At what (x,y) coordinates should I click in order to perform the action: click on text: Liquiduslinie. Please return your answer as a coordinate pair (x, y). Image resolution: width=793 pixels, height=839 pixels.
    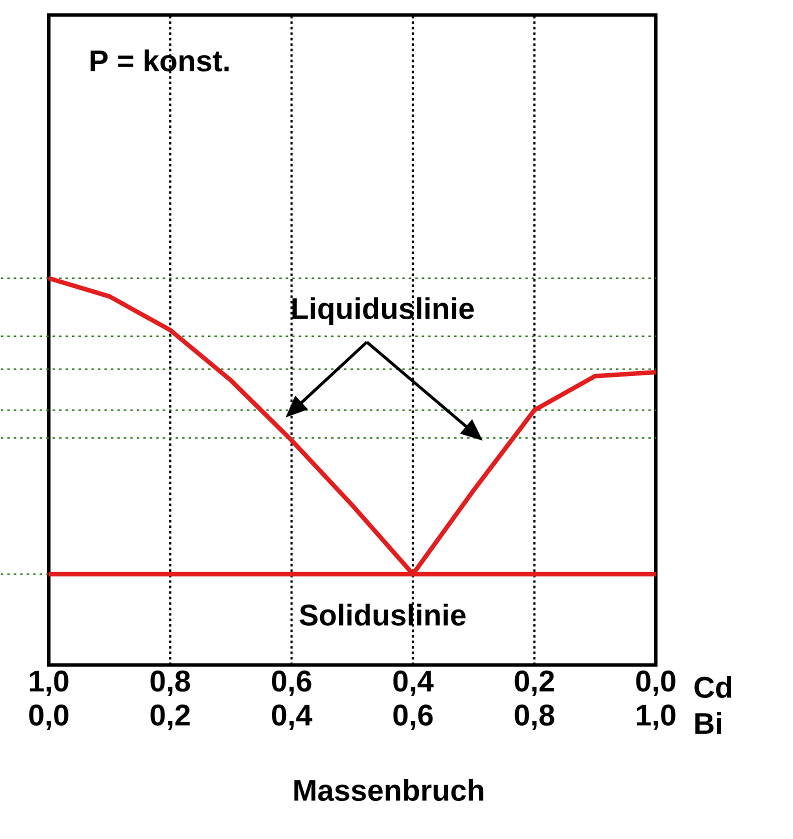
    Looking at the image, I should click on (383, 311).